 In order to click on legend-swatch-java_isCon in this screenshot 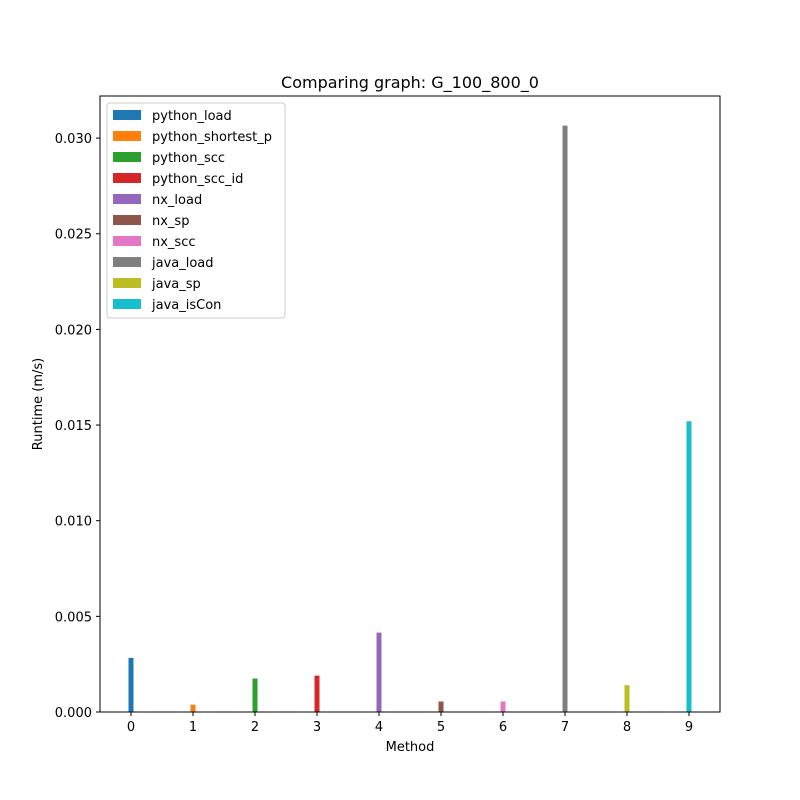, I will do `click(127, 304)`.